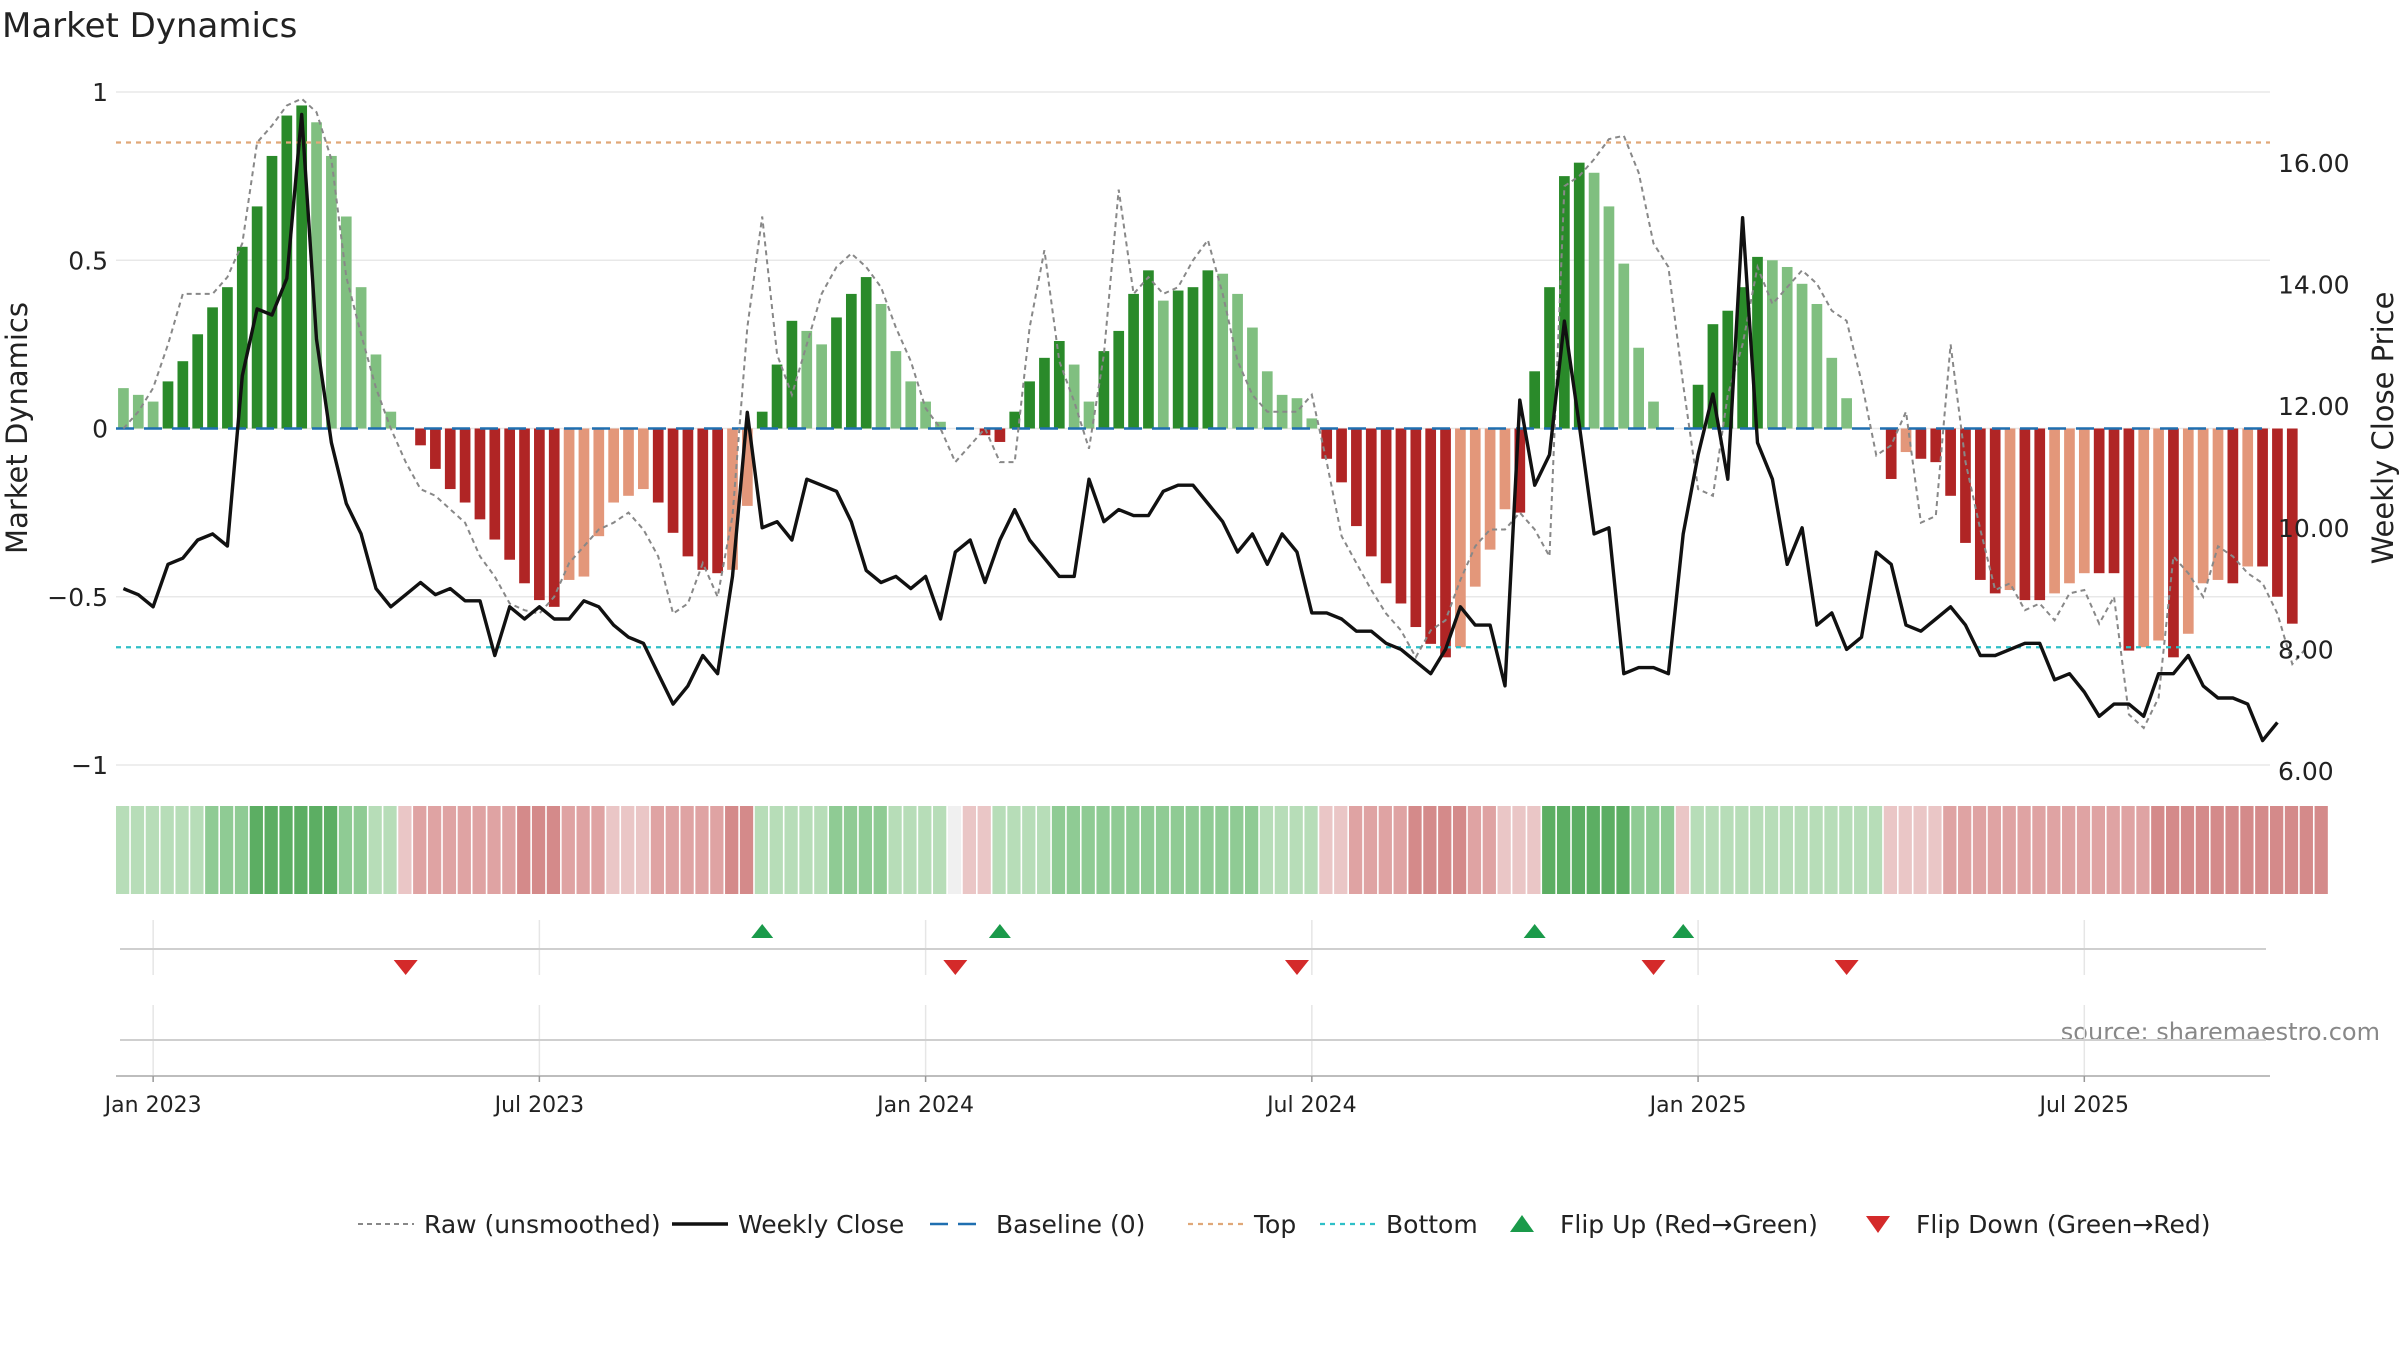 This screenshot has width=2400, height=1350. What do you see at coordinates (100, 92) in the screenshot?
I see `y-tick-label: 1` at bounding box center [100, 92].